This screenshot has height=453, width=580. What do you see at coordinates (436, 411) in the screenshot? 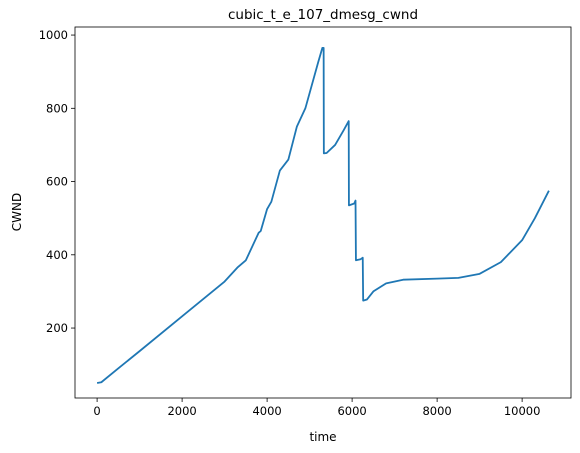
I see `x-tick-label: 8000` at bounding box center [436, 411].